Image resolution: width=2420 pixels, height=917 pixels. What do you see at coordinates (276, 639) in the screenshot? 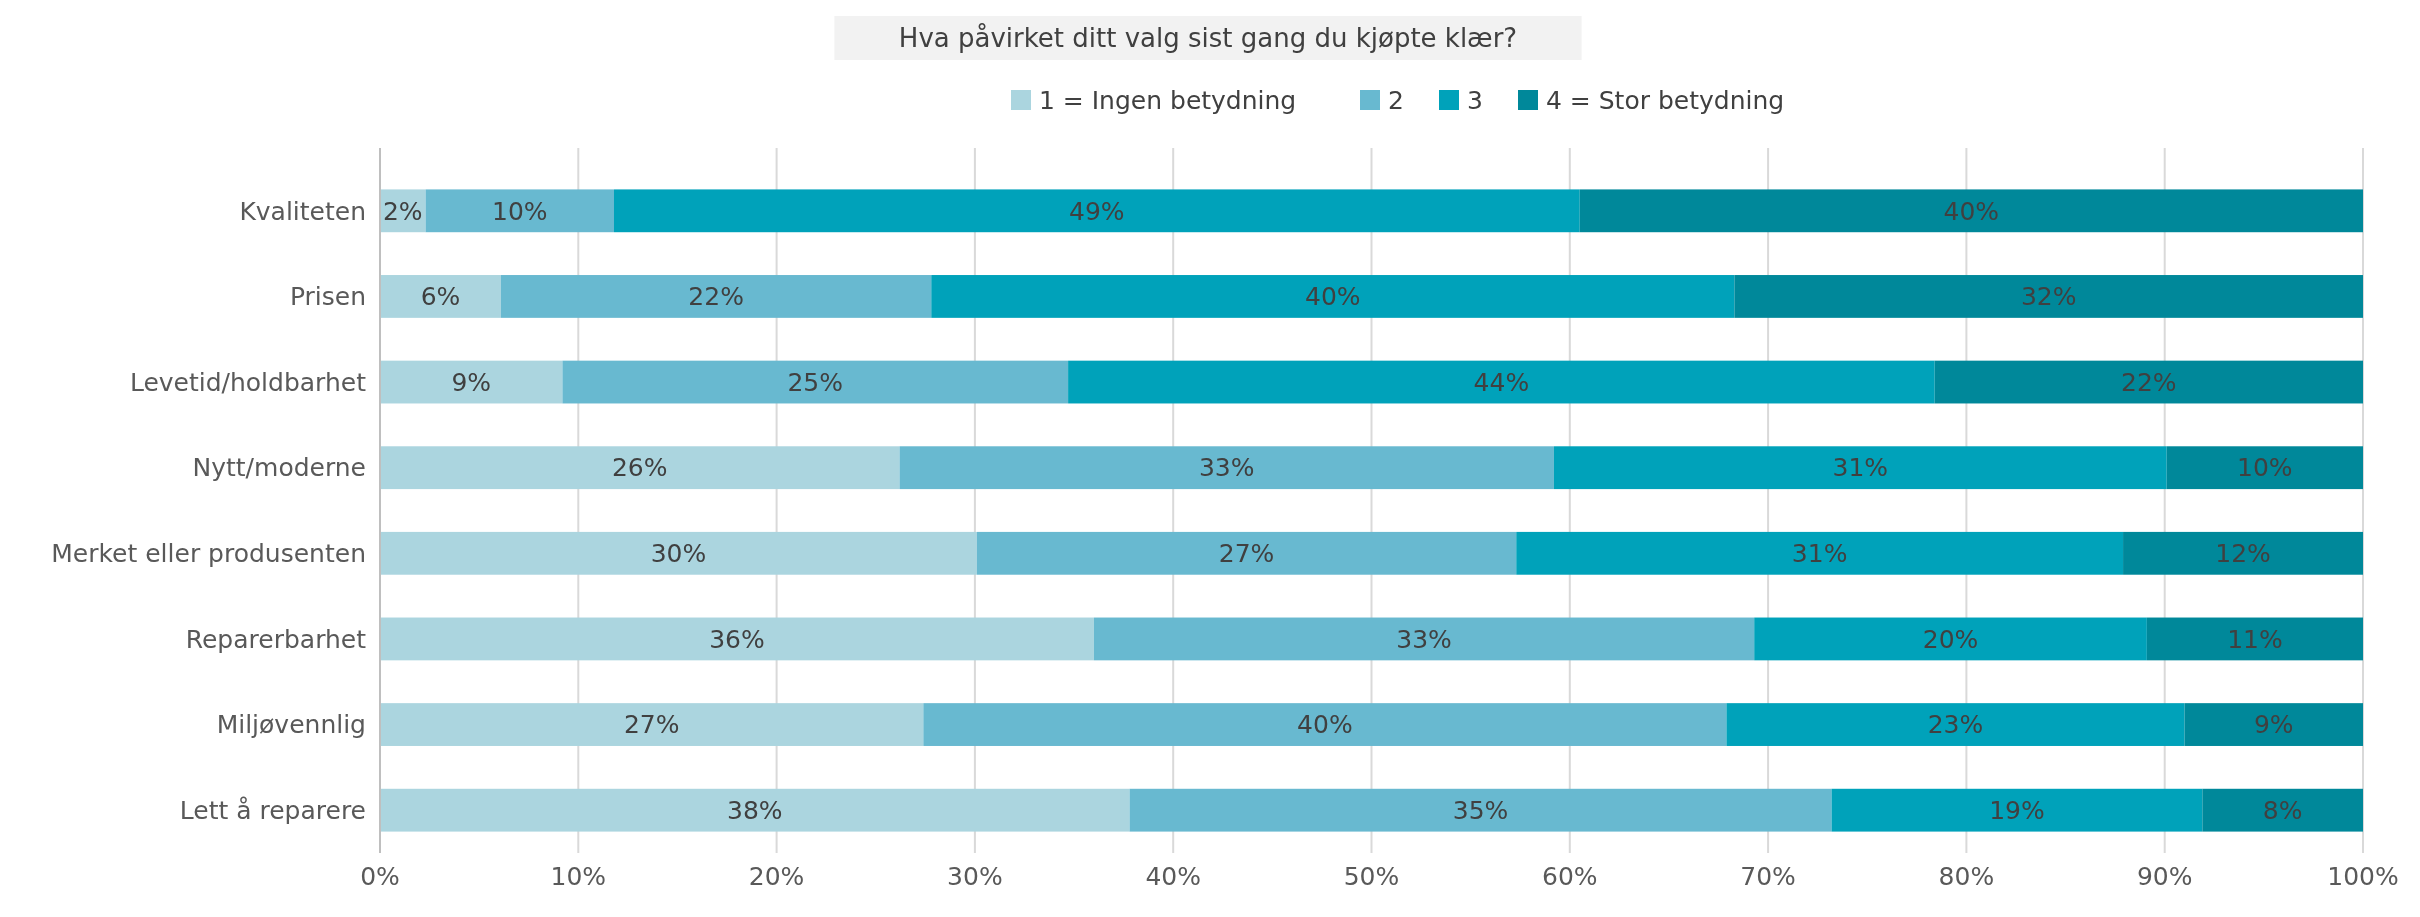
I see `y-tick-label: Reparerbarhet` at bounding box center [276, 639].